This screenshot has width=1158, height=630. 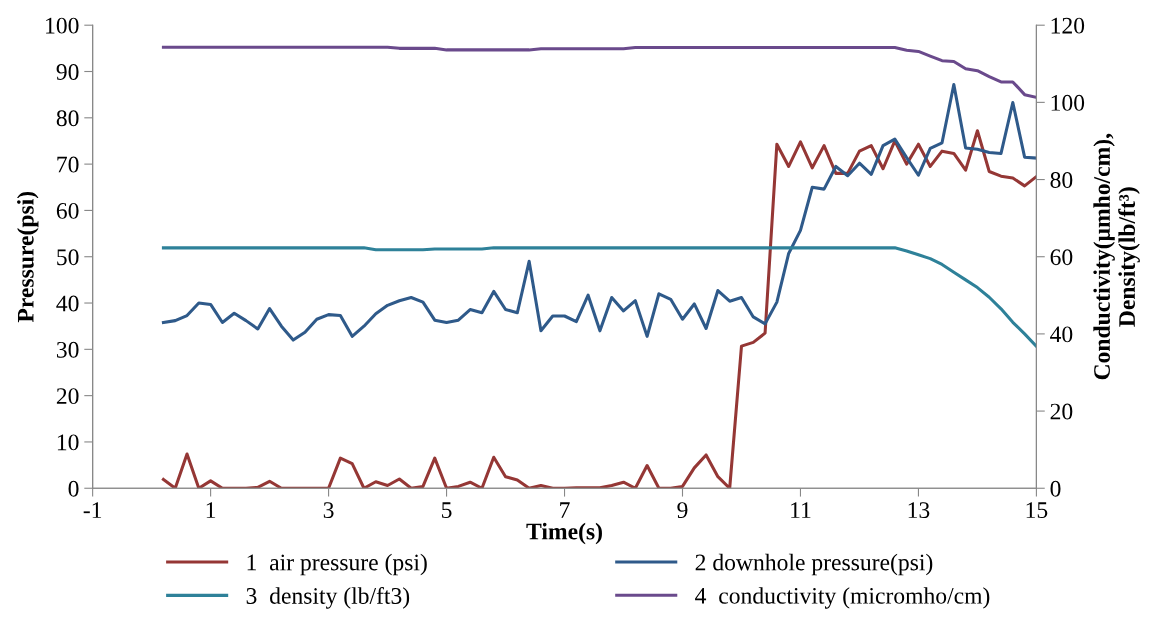 I want to click on x-tick-label: 3, so click(x=328, y=510).